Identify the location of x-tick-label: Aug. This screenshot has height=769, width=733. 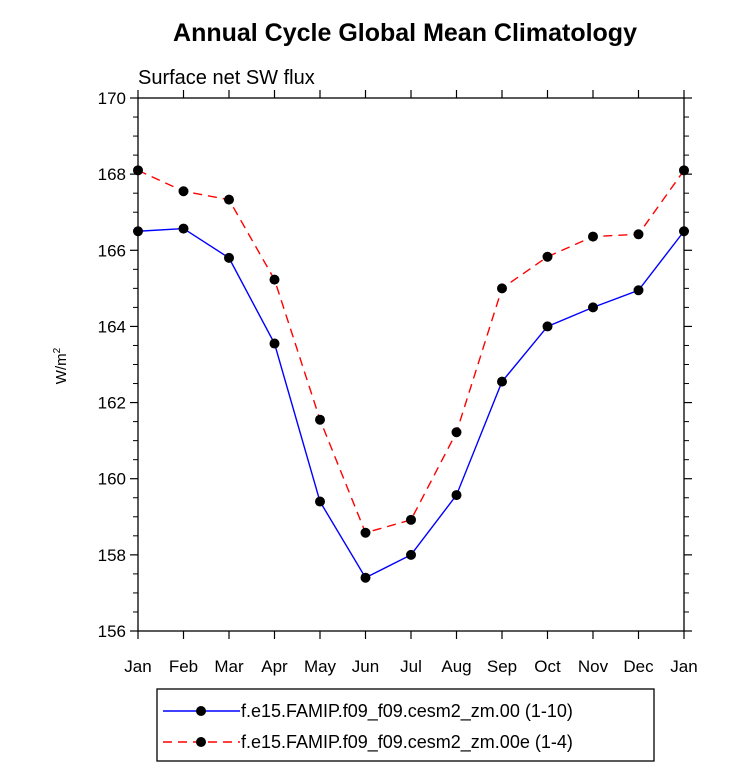
(456, 666).